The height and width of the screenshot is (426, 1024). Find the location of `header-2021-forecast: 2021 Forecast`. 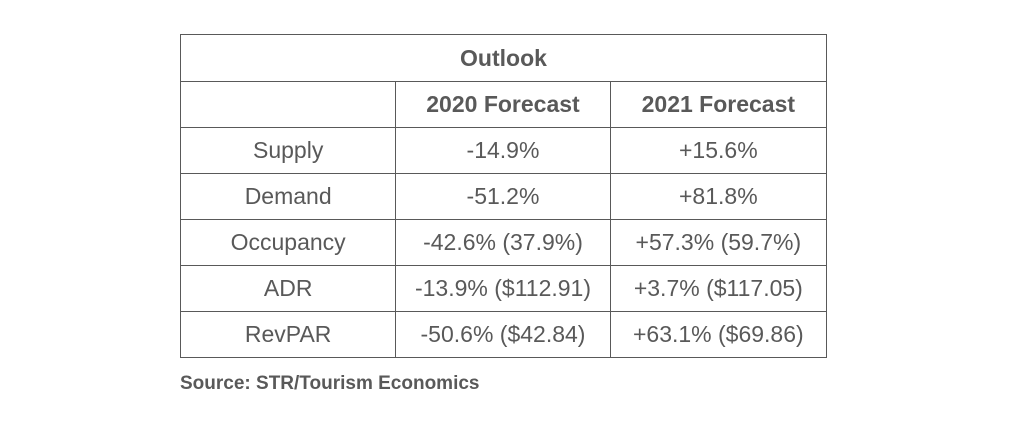

header-2021-forecast: 2021 Forecast is located at coordinates (718, 104).